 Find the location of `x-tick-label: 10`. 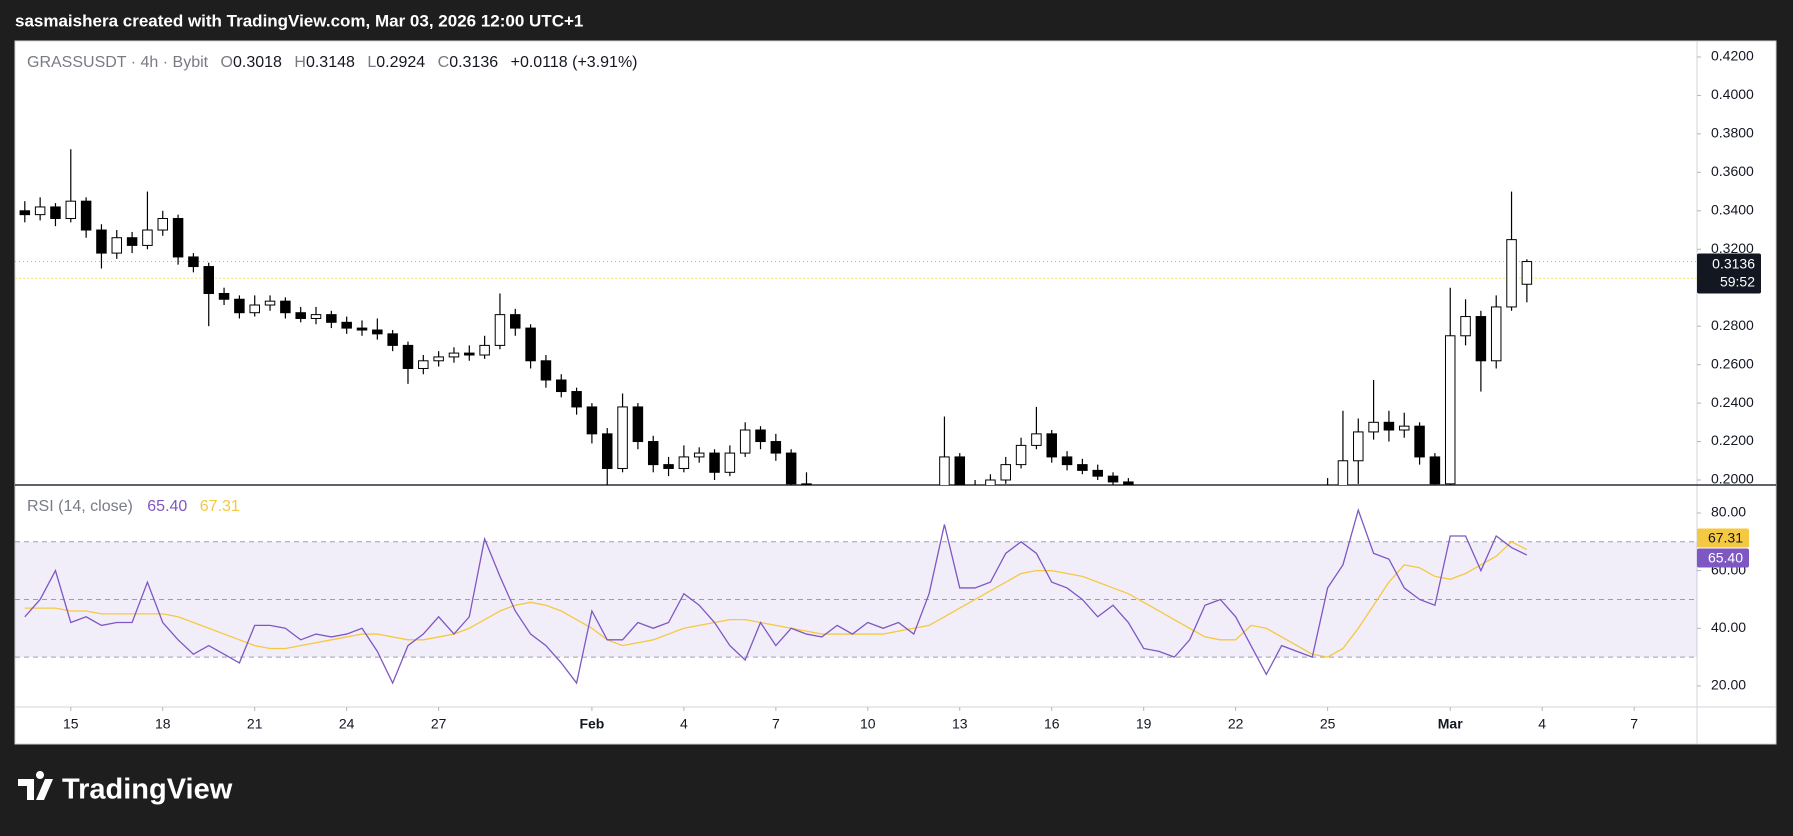

x-tick-label: 10 is located at coordinates (868, 724).